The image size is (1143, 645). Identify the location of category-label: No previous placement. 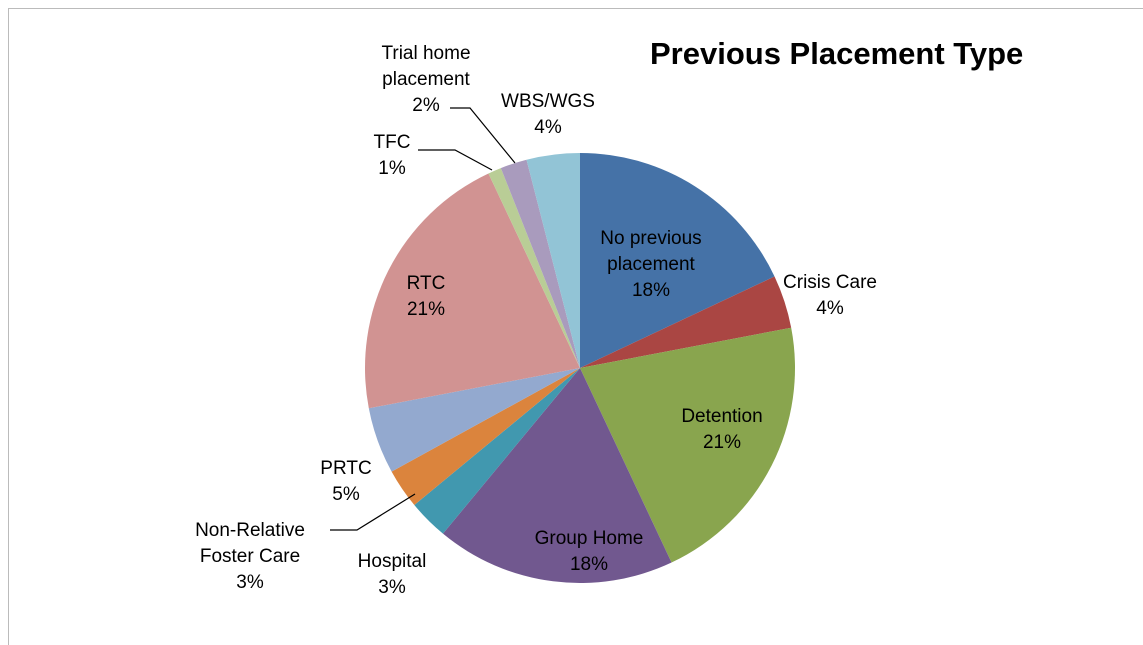
(651, 251).